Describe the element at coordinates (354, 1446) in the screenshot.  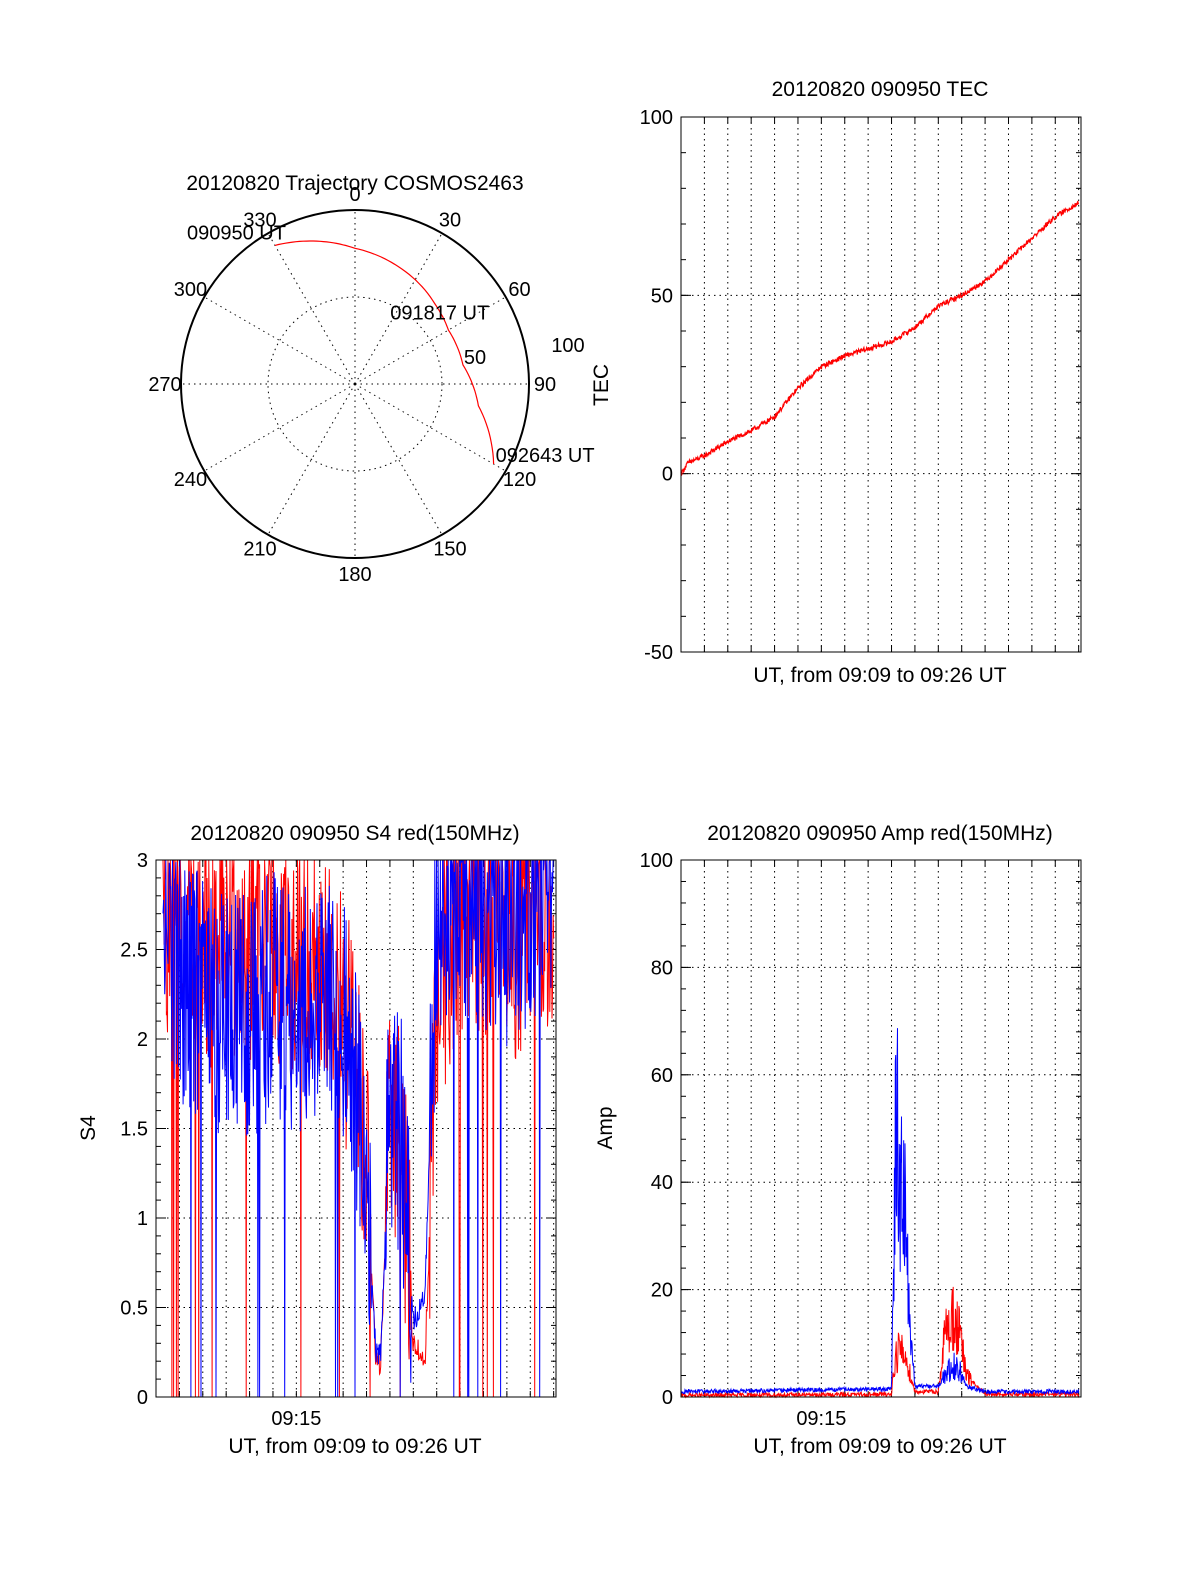
I see `s4-x-axis-label: UT, from 09:09 to 09:26 UT` at that location.